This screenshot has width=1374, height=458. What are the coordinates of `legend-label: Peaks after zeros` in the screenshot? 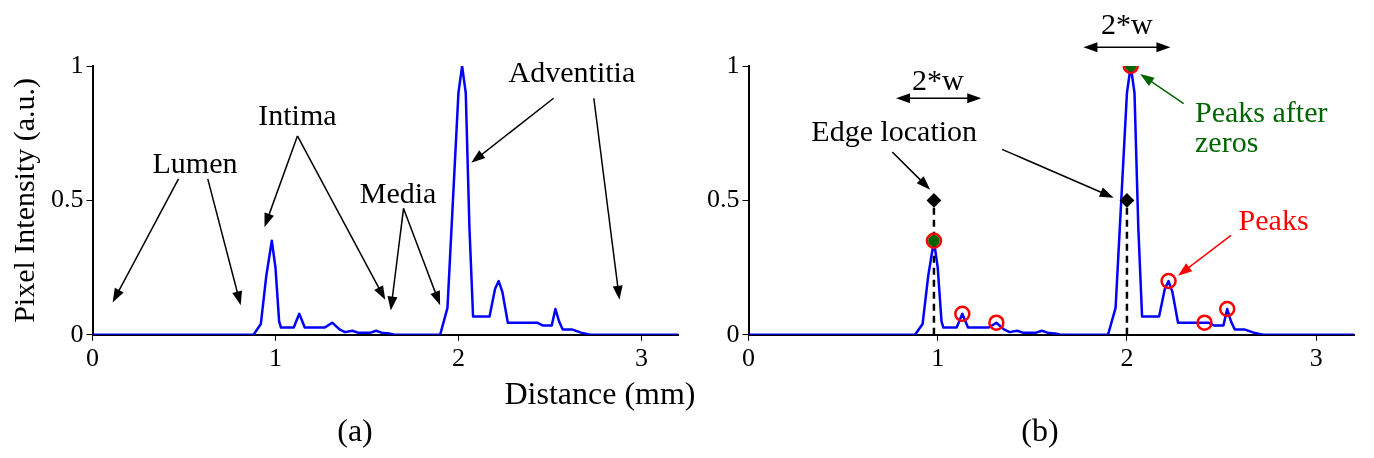 It's located at (1261, 127).